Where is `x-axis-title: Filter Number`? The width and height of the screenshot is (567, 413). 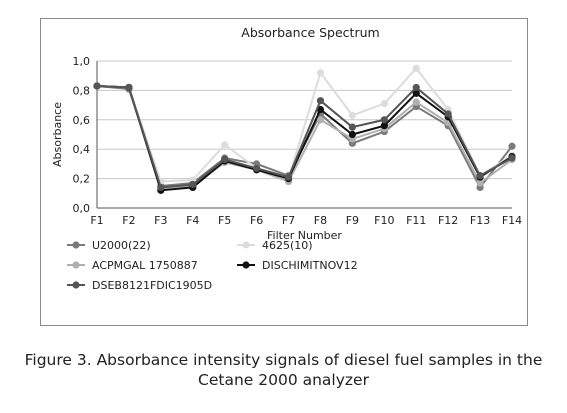
x-axis-title: Filter Number is located at coordinates (304, 235).